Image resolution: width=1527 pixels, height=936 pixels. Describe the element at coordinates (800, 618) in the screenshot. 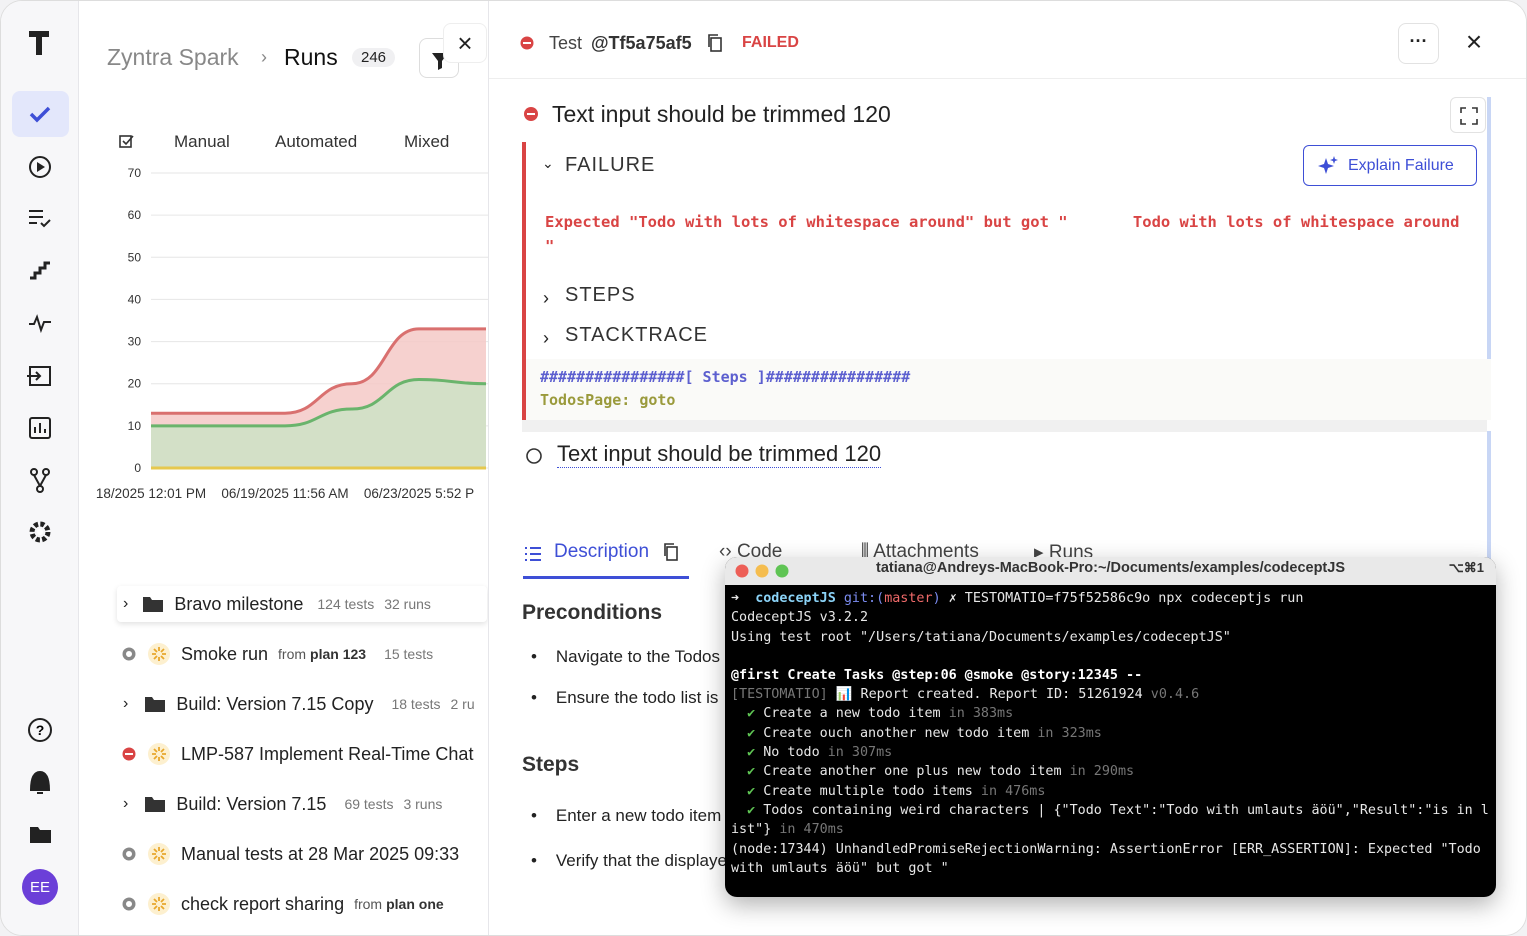

I see `terminal-line: CodeceptJS v3.2.2` at that location.